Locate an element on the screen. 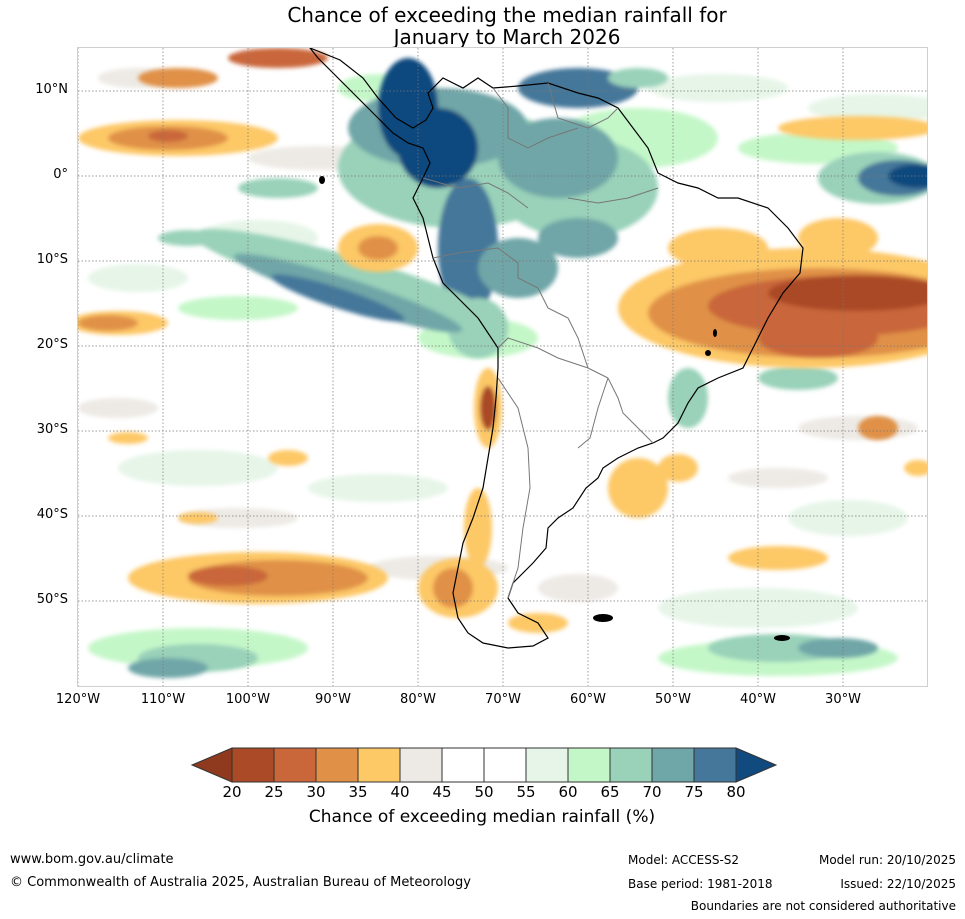  legend-tick-80: 80 is located at coordinates (736, 792).